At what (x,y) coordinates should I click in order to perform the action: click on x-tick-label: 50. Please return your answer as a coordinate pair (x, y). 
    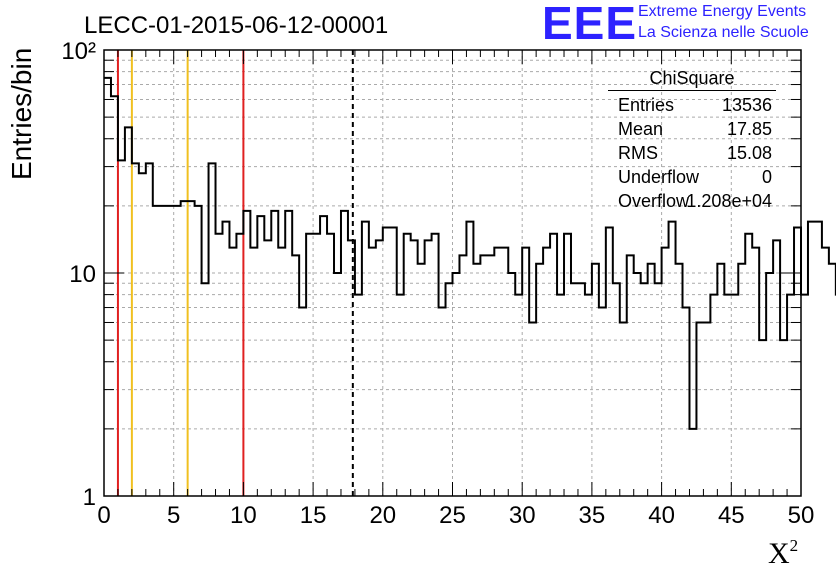
    Looking at the image, I should click on (801, 515).